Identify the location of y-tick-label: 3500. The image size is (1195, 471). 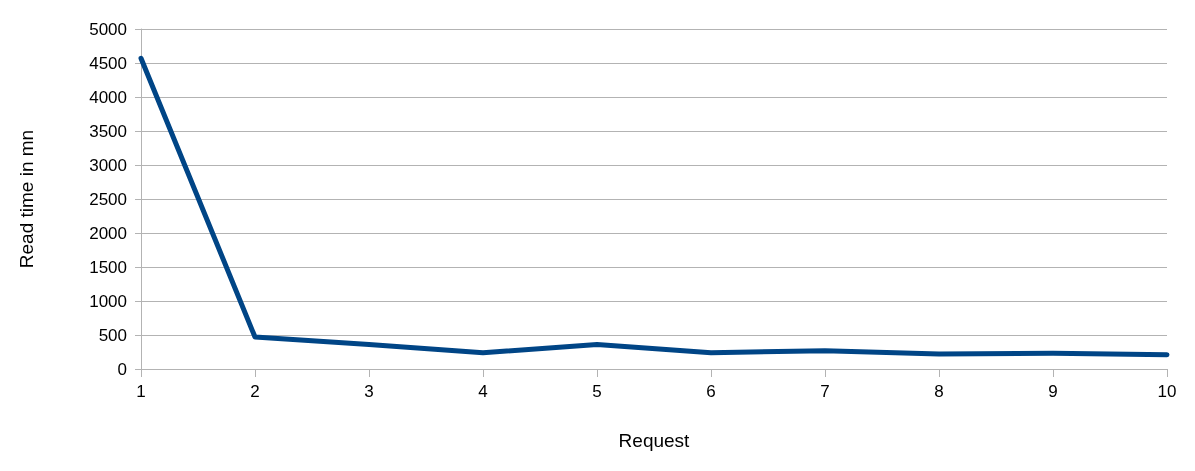
(108, 131).